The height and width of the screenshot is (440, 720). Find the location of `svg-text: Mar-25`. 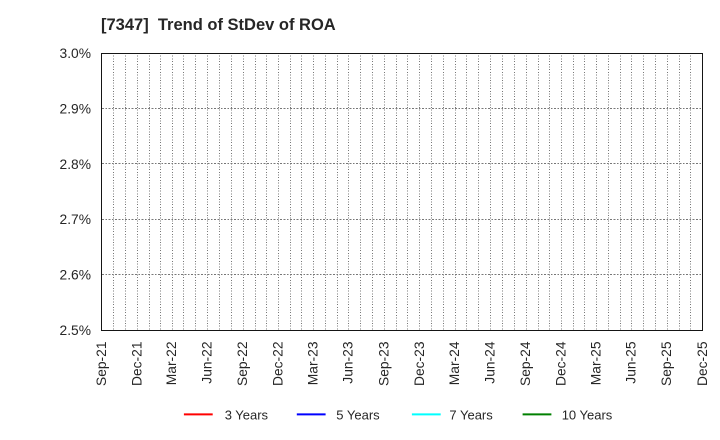

svg-text: Mar-25 is located at coordinates (595, 363).